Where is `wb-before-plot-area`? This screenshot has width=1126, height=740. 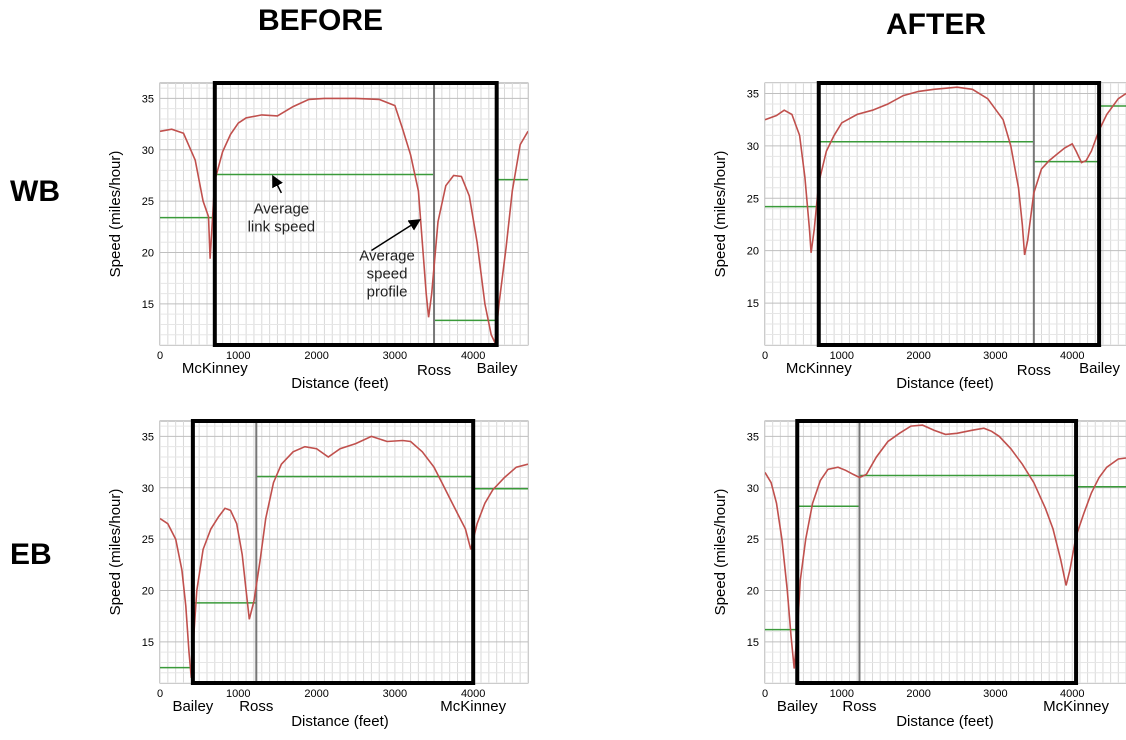 wb-before-plot-area is located at coordinates (344, 214).